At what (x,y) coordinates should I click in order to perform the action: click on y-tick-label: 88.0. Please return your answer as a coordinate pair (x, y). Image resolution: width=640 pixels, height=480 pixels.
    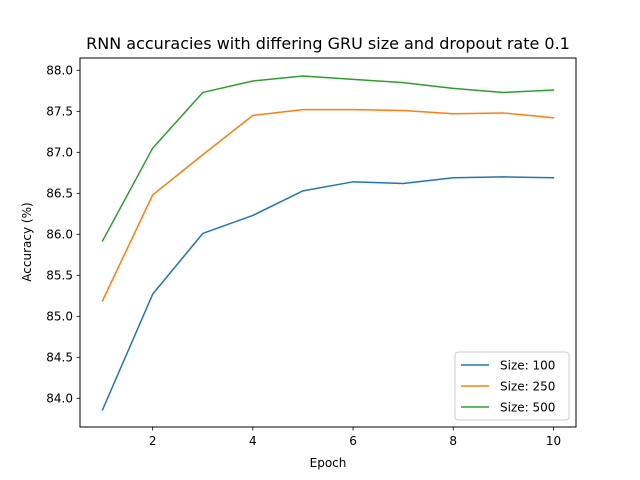
    Looking at the image, I should click on (59, 70).